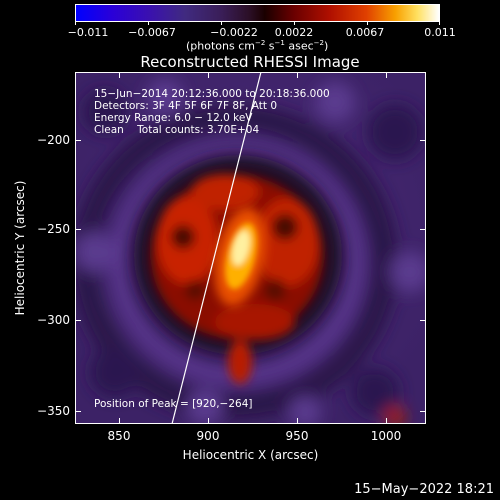  Describe the element at coordinates (20, 248) in the screenshot. I see `y-axis-title: Heliocentric Y (arcsec)` at that location.